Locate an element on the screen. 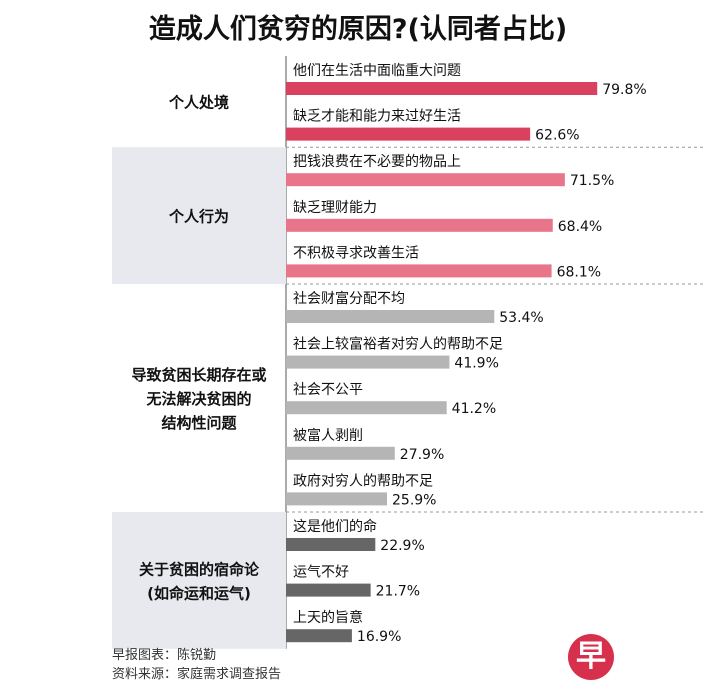 The height and width of the screenshot is (690, 716). bar-value: 71.5% is located at coordinates (592, 181).